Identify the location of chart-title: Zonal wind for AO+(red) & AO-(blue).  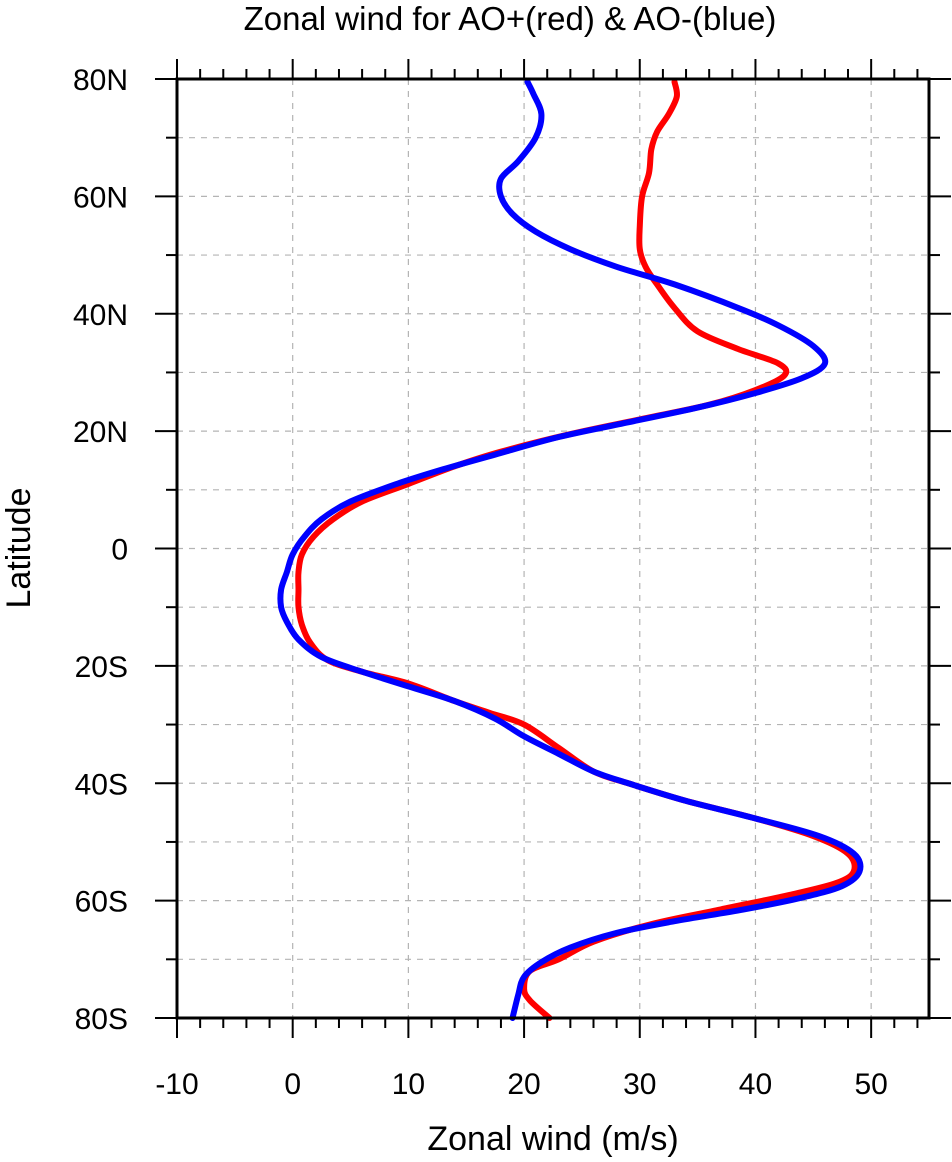
(510, 18).